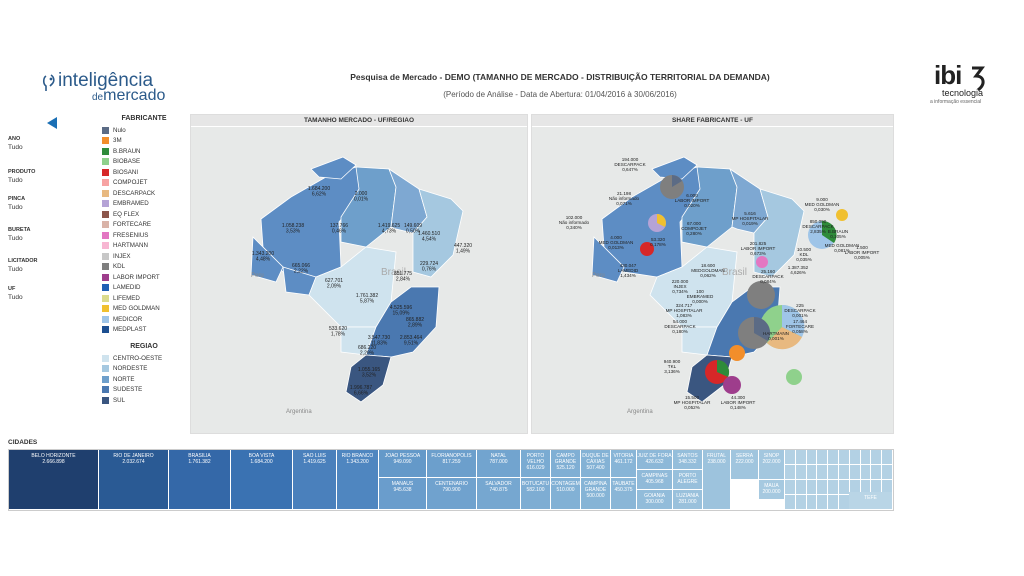 The width and height of the screenshot is (1024, 576). What do you see at coordinates (688, 460) in the screenshot?
I see `treemap-city-cell: SANTOS 348.332` at bounding box center [688, 460].